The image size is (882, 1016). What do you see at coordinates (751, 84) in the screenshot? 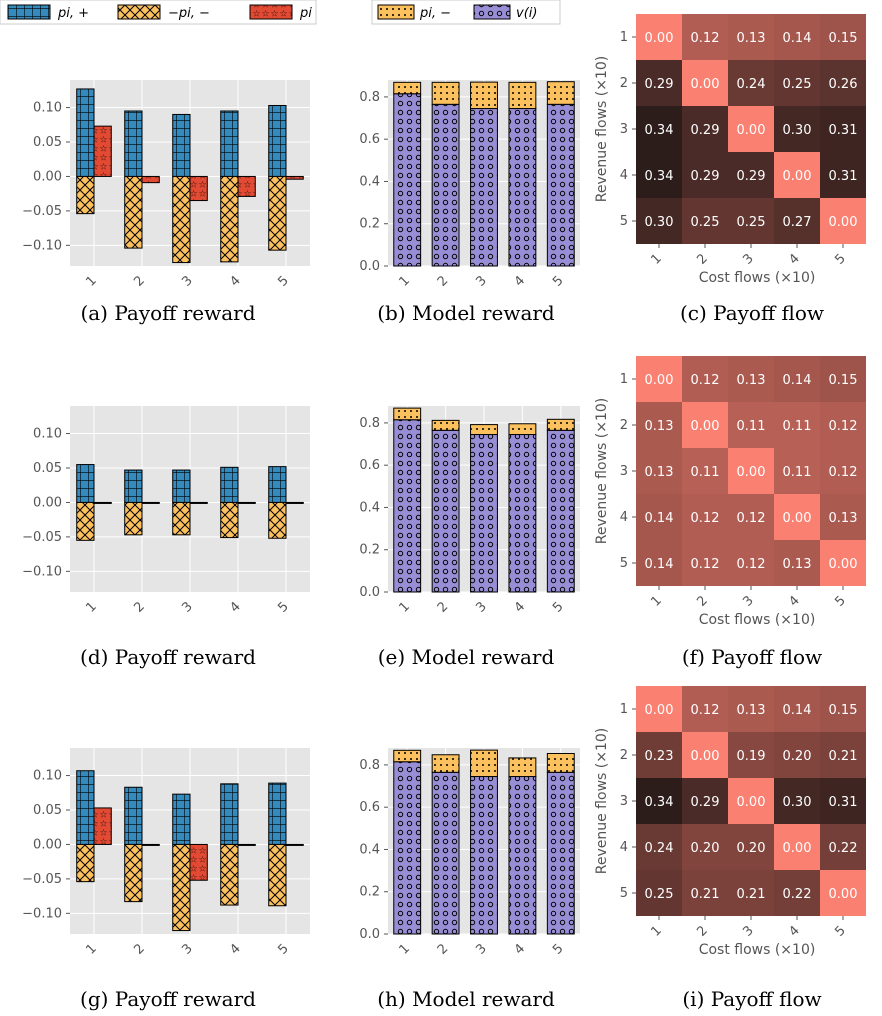
I see `heatmap-cell-label: 0.24` at bounding box center [751, 84].